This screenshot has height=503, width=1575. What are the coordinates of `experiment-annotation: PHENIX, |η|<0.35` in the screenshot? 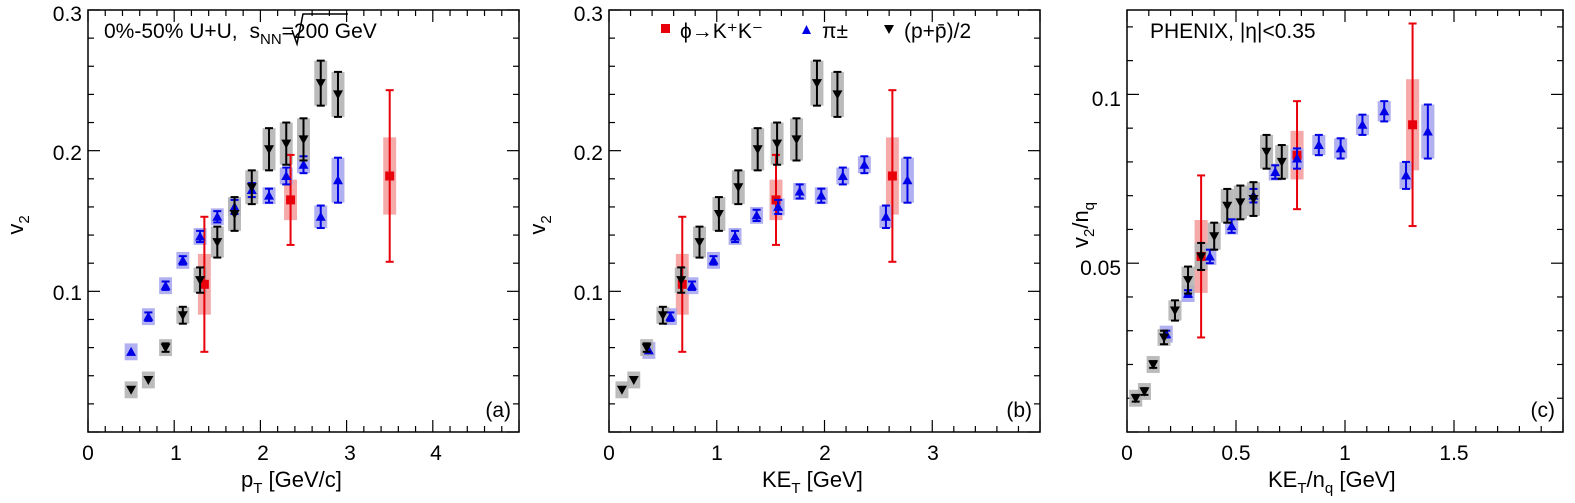 It's located at (1233, 31).